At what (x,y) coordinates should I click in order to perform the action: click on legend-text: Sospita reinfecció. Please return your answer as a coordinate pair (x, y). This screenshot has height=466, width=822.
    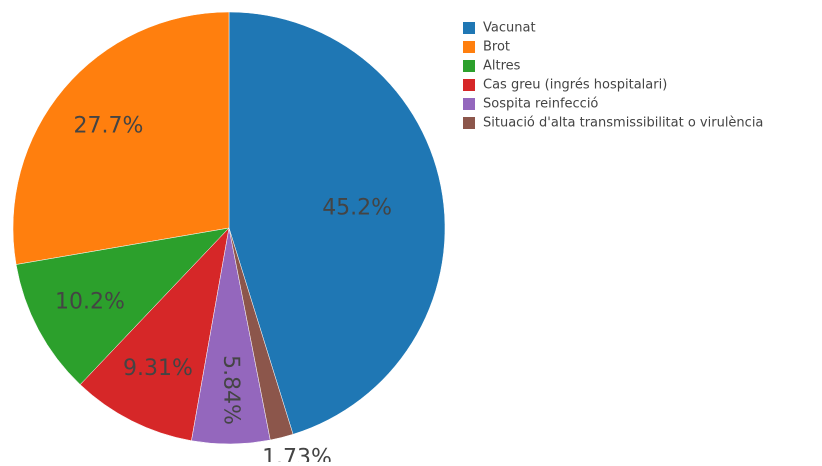
    Looking at the image, I should click on (540, 104).